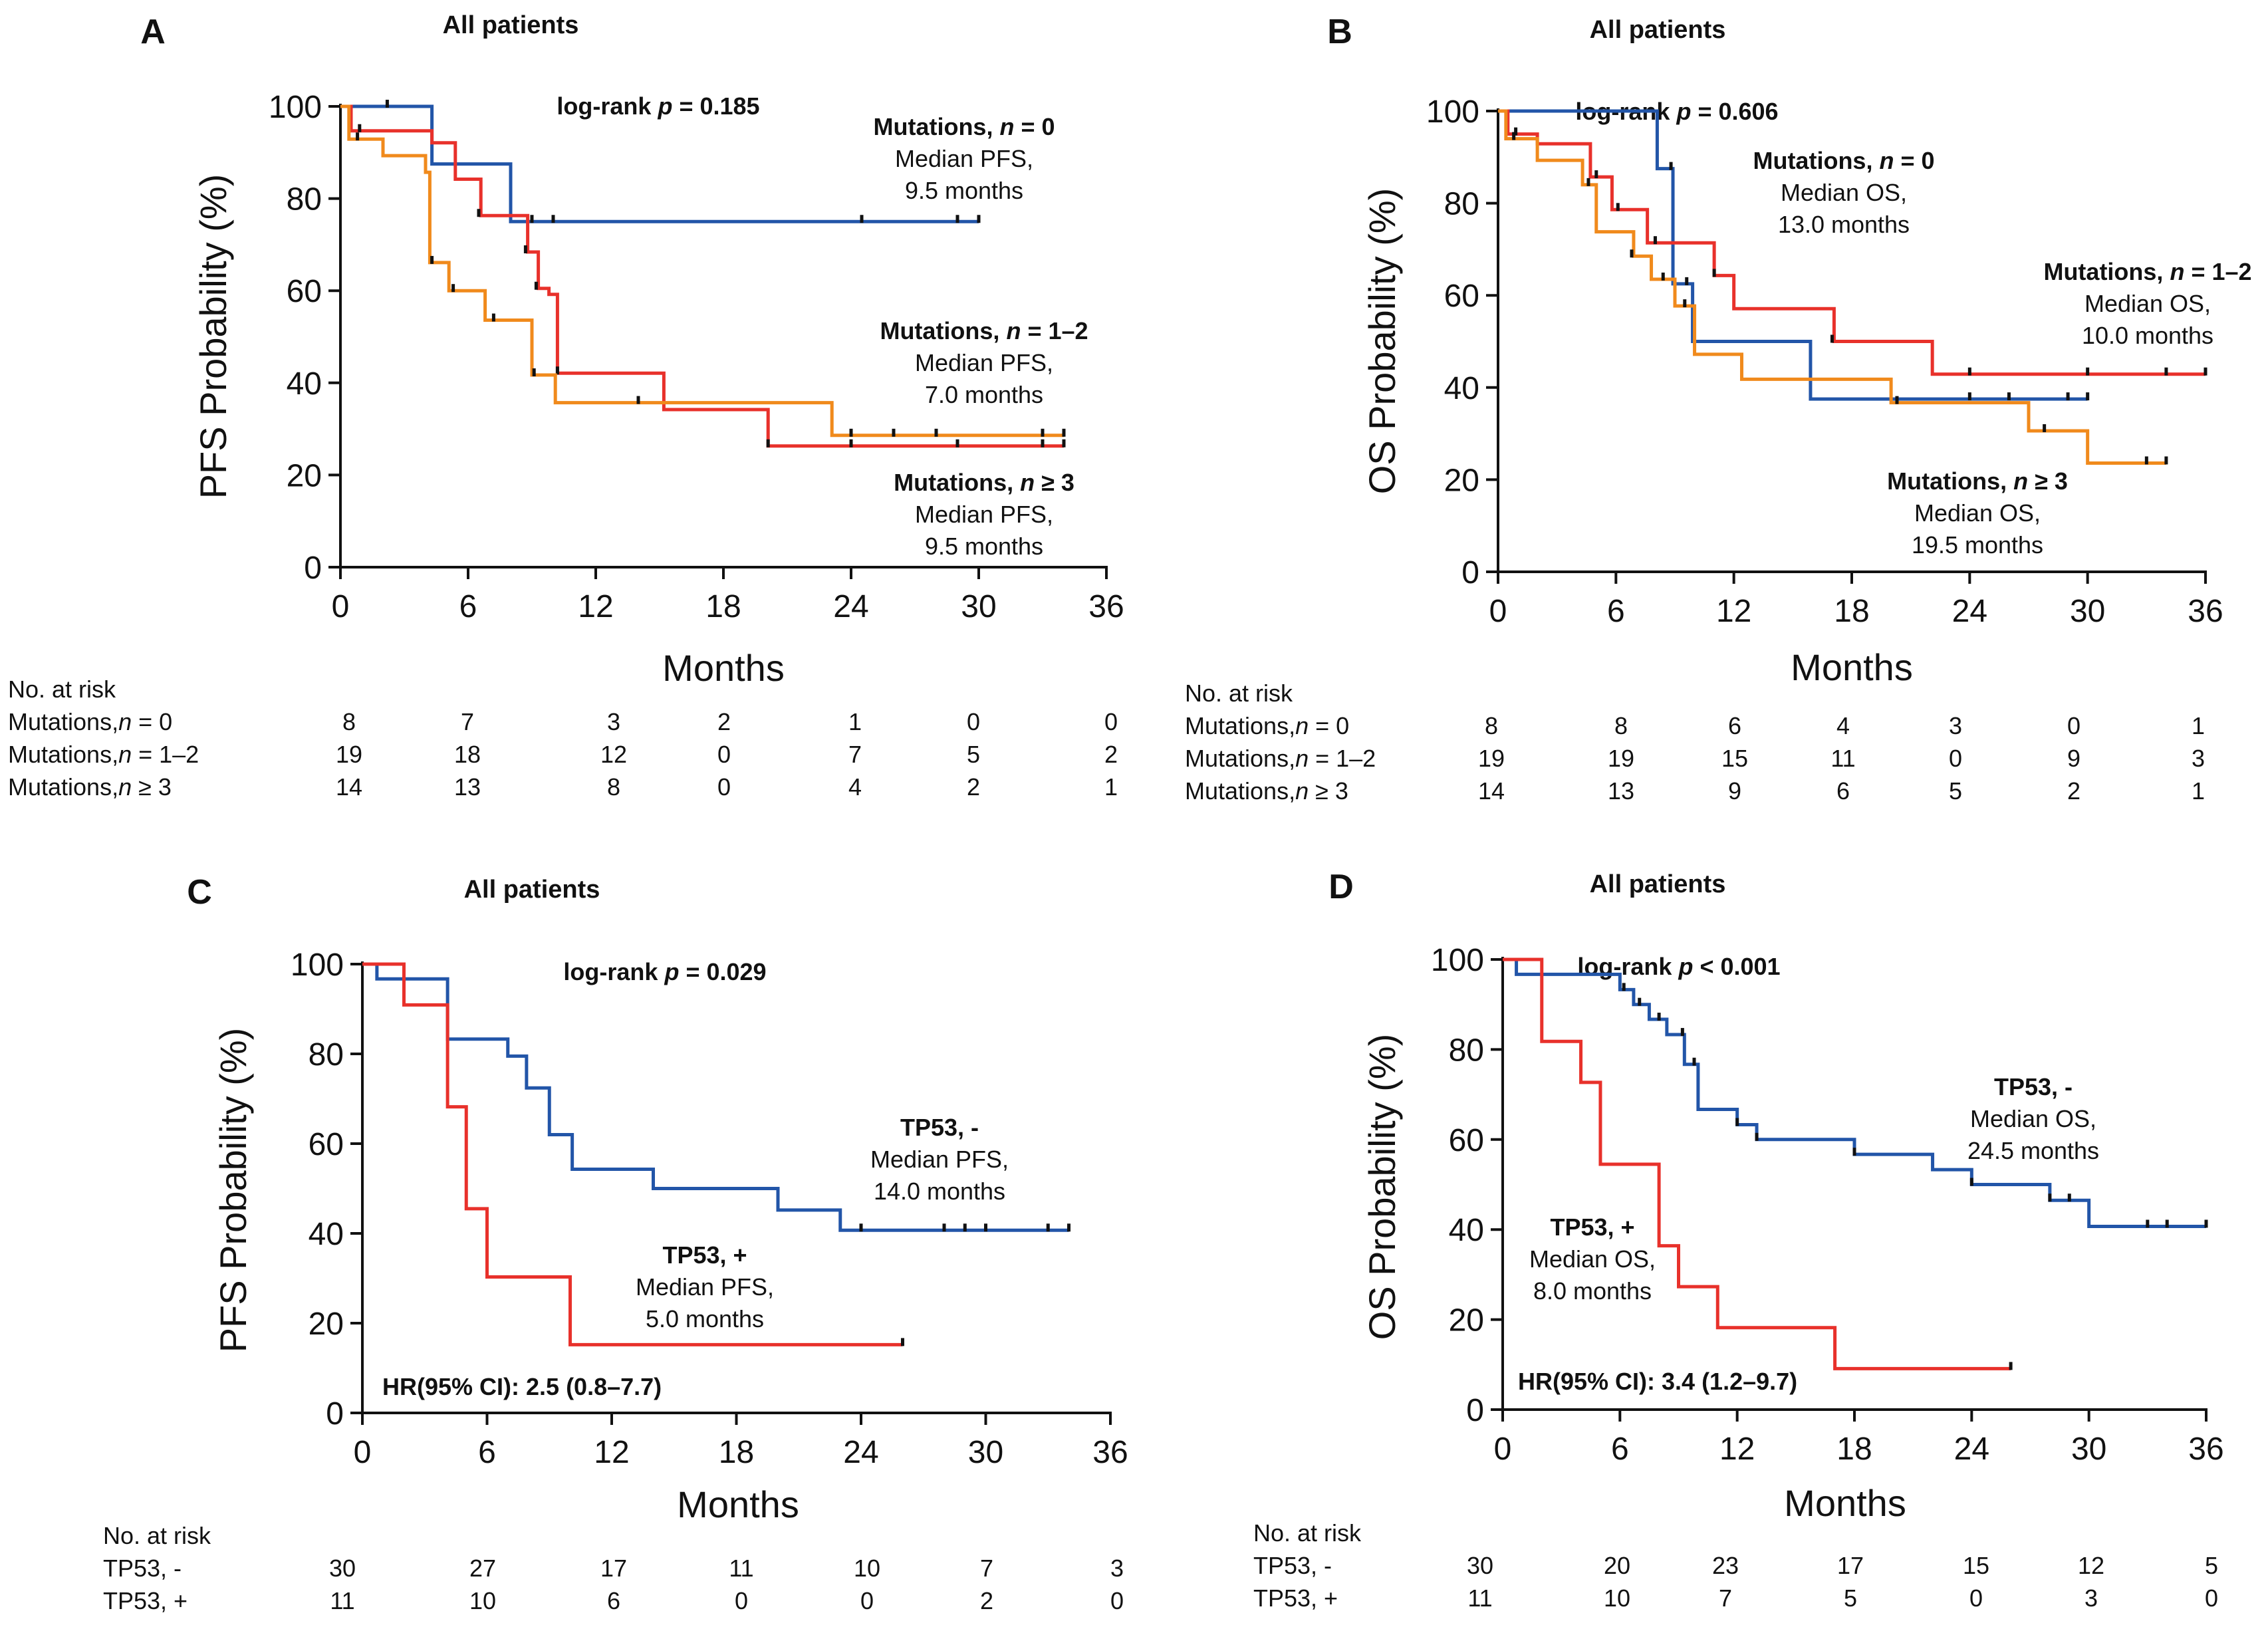 The height and width of the screenshot is (1635, 2268). What do you see at coordinates (1106, 607) in the screenshot?
I see `x-tick-label: 36` at bounding box center [1106, 607].